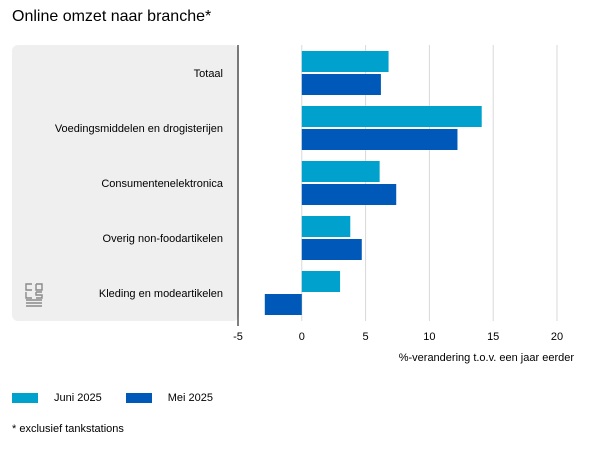 This screenshot has width=600, height=450. I want to click on x-tick-label: 20, so click(557, 337).